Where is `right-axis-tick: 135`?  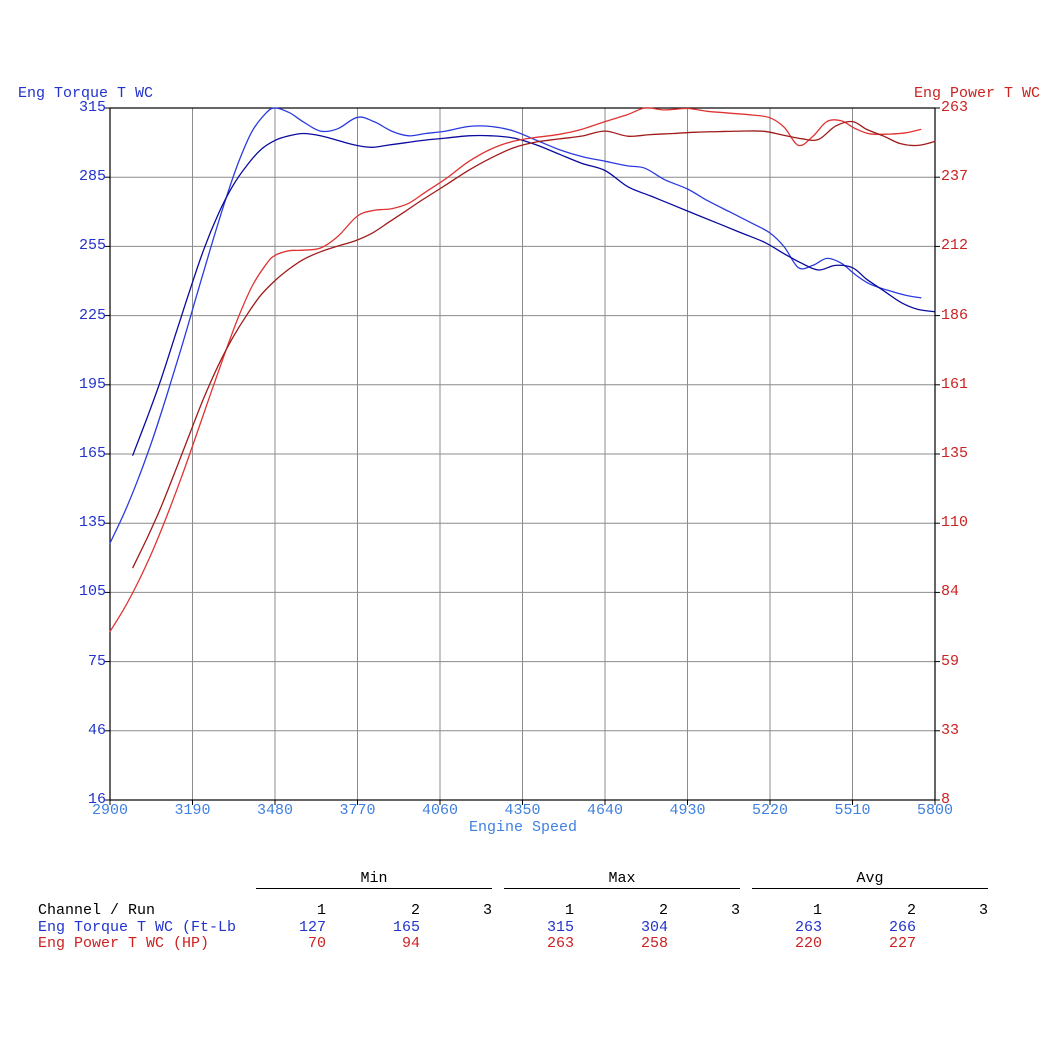 right-axis-tick: 135 is located at coordinates (955, 453).